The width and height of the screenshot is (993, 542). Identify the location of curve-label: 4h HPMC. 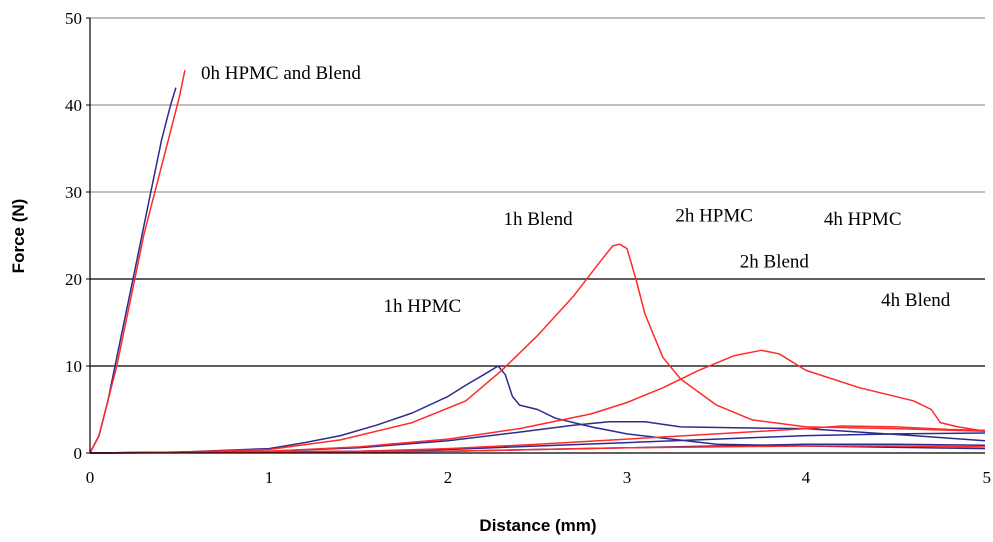
(863, 219).